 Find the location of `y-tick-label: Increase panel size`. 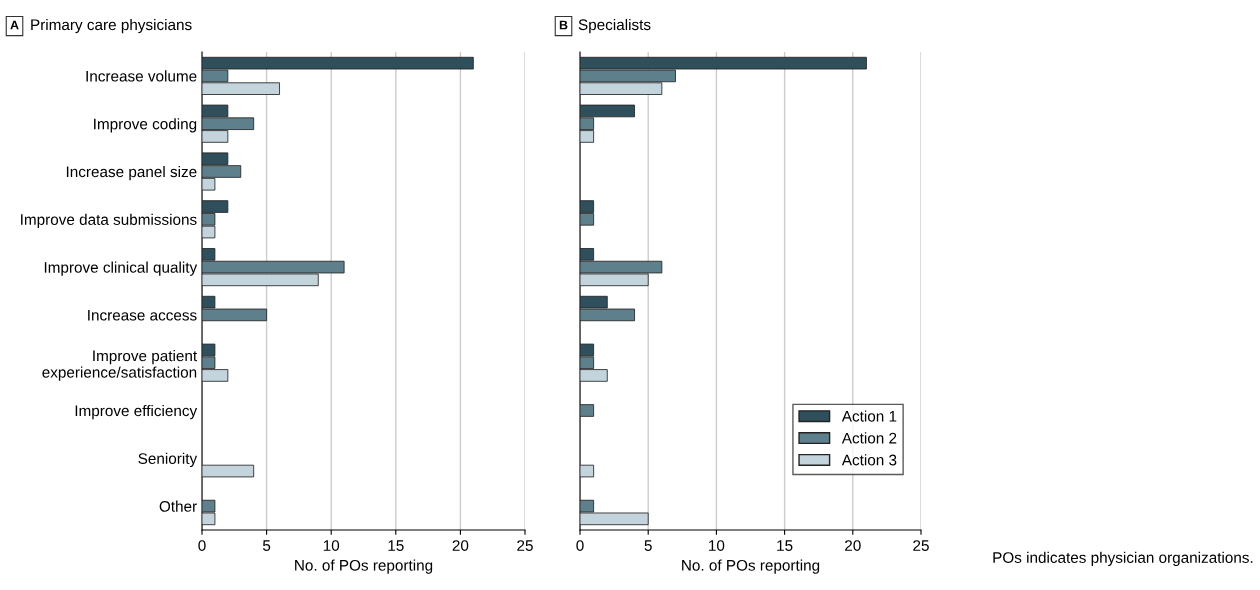

y-tick-label: Increase panel size is located at coordinates (131, 173).